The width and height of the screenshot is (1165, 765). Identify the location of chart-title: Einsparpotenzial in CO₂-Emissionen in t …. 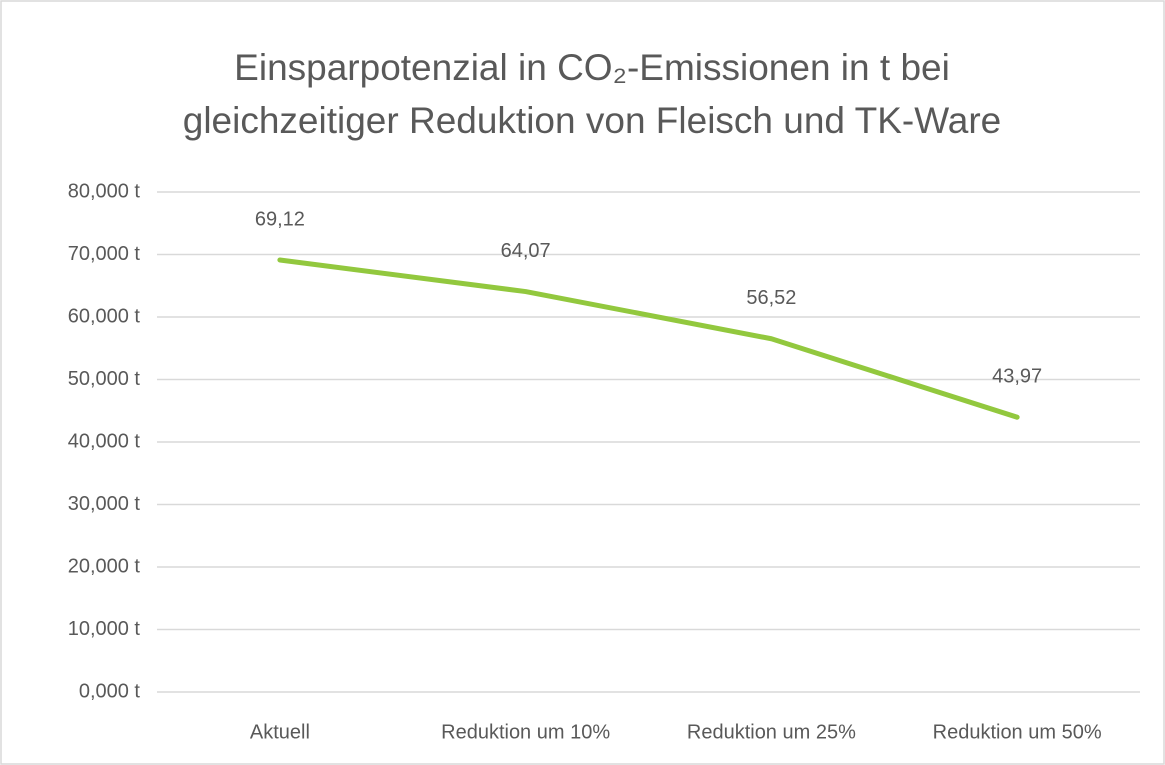
(592, 67).